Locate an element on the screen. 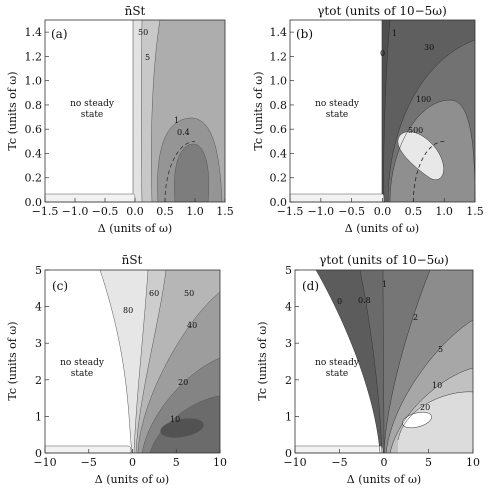  panel-a-label: (a) is located at coordinates (59, 34).